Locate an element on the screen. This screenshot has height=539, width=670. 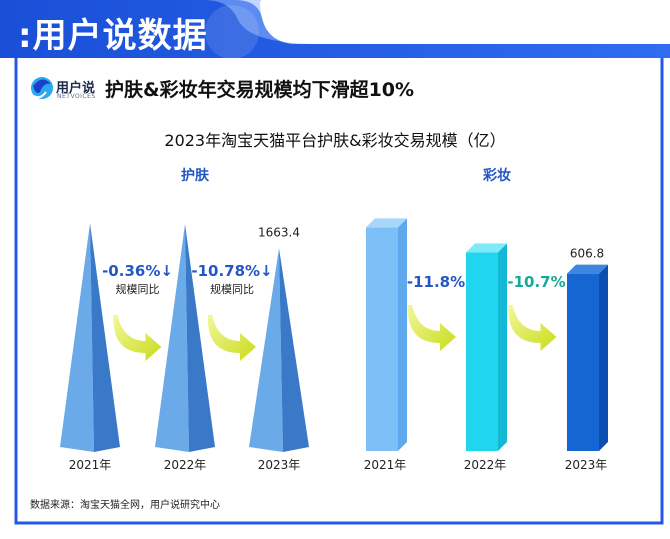
logo-subtitle: NETVOICES is located at coordinates (76, 96).